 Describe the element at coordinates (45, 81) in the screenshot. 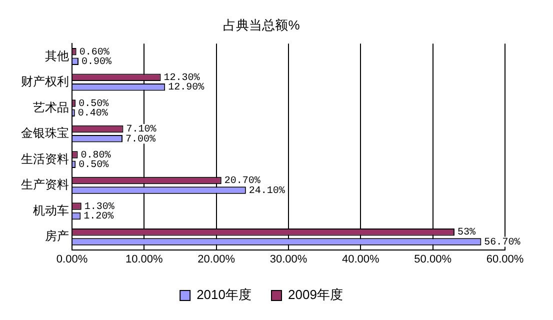

I see `y-tick-label: 财产权利` at that location.